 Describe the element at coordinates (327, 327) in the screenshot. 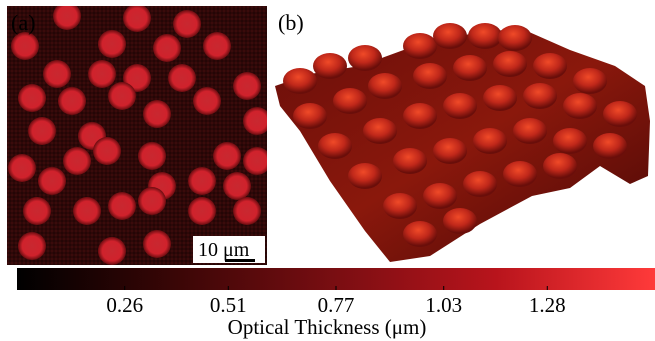

I see `colorbar-title: Optical Thickness (μm)` at that location.